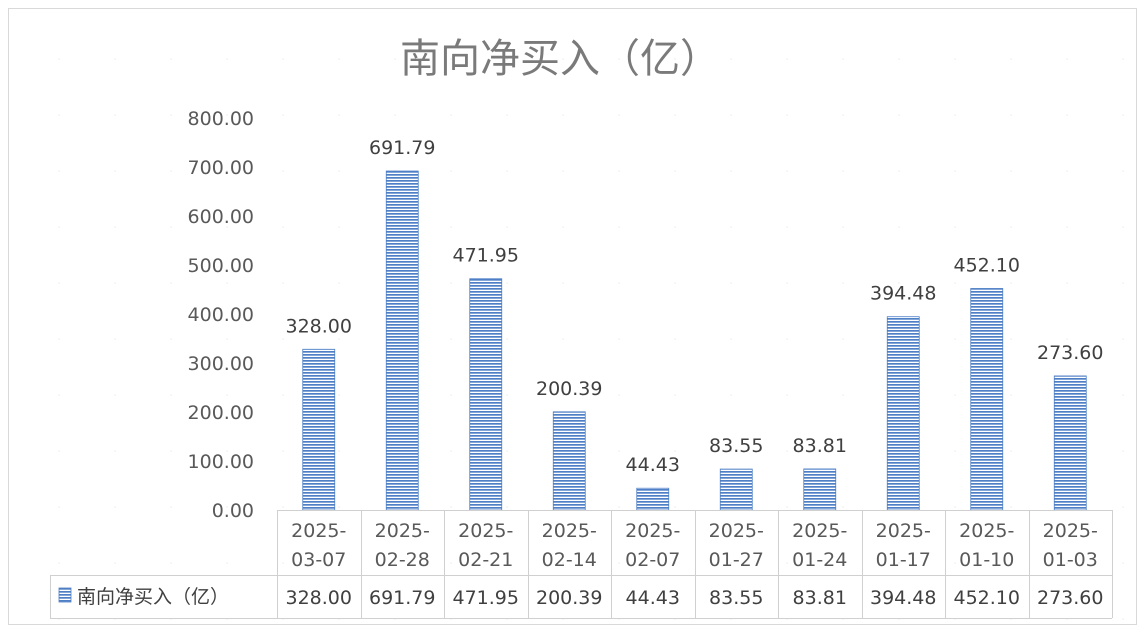  Describe the element at coordinates (221, 364) in the screenshot. I see `y-tick-label: 300.00` at that location.